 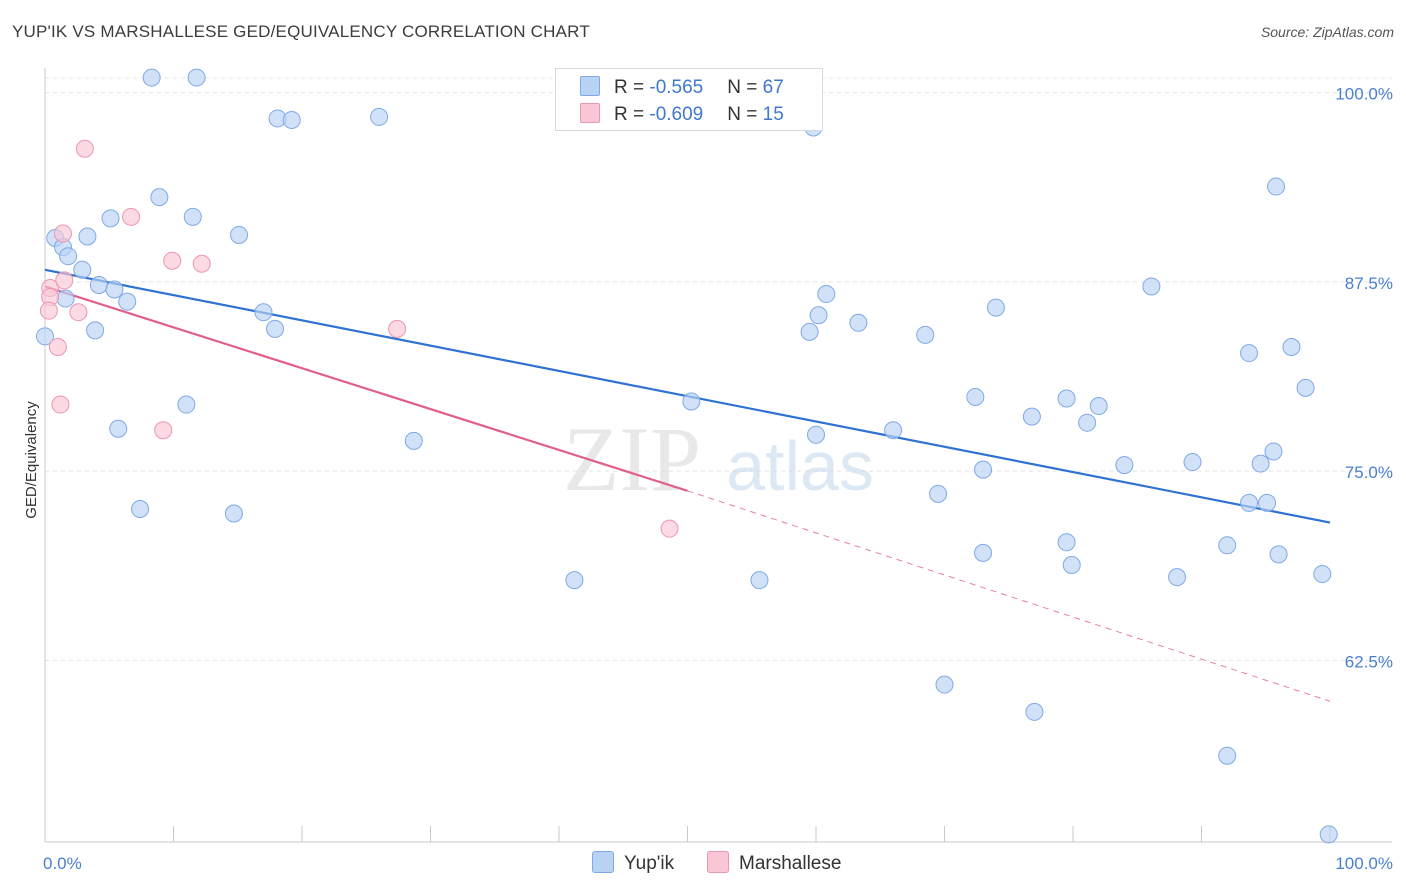 What do you see at coordinates (31, 460) in the screenshot?
I see `y-axis-label: GED/Equivalency` at bounding box center [31, 460].